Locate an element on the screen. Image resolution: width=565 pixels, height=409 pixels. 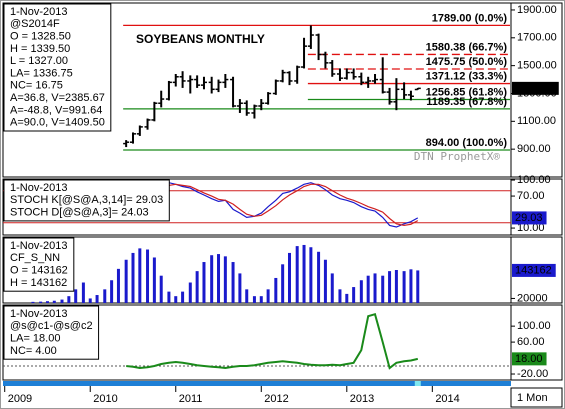
last-value-label: 143162 is located at coordinates (533, 270).